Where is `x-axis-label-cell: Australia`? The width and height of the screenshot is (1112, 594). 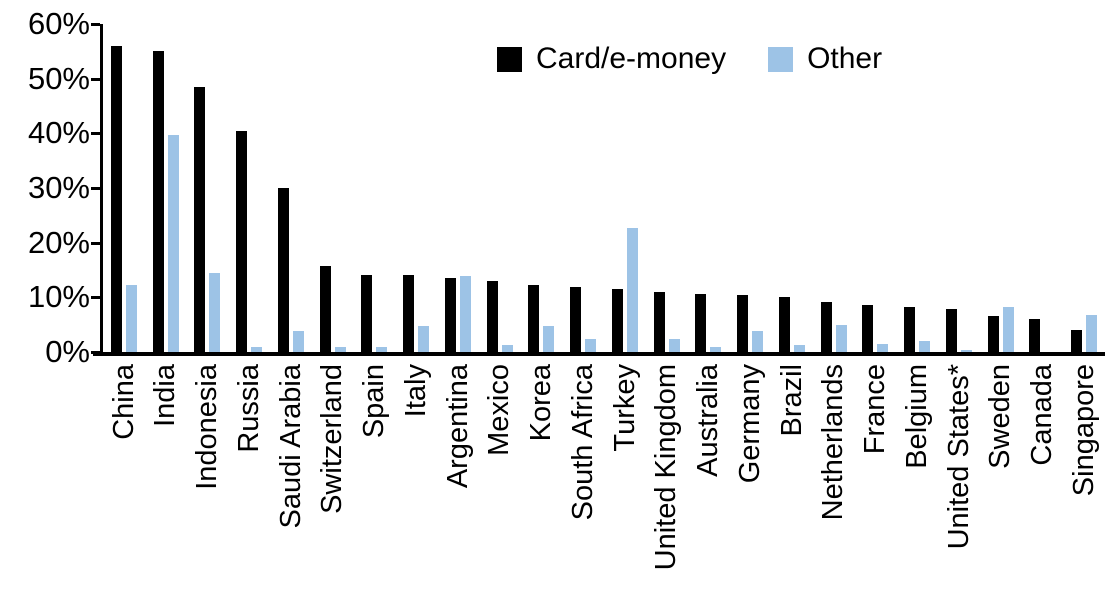 x-axis-label-cell: Australia is located at coordinates (709, 478).